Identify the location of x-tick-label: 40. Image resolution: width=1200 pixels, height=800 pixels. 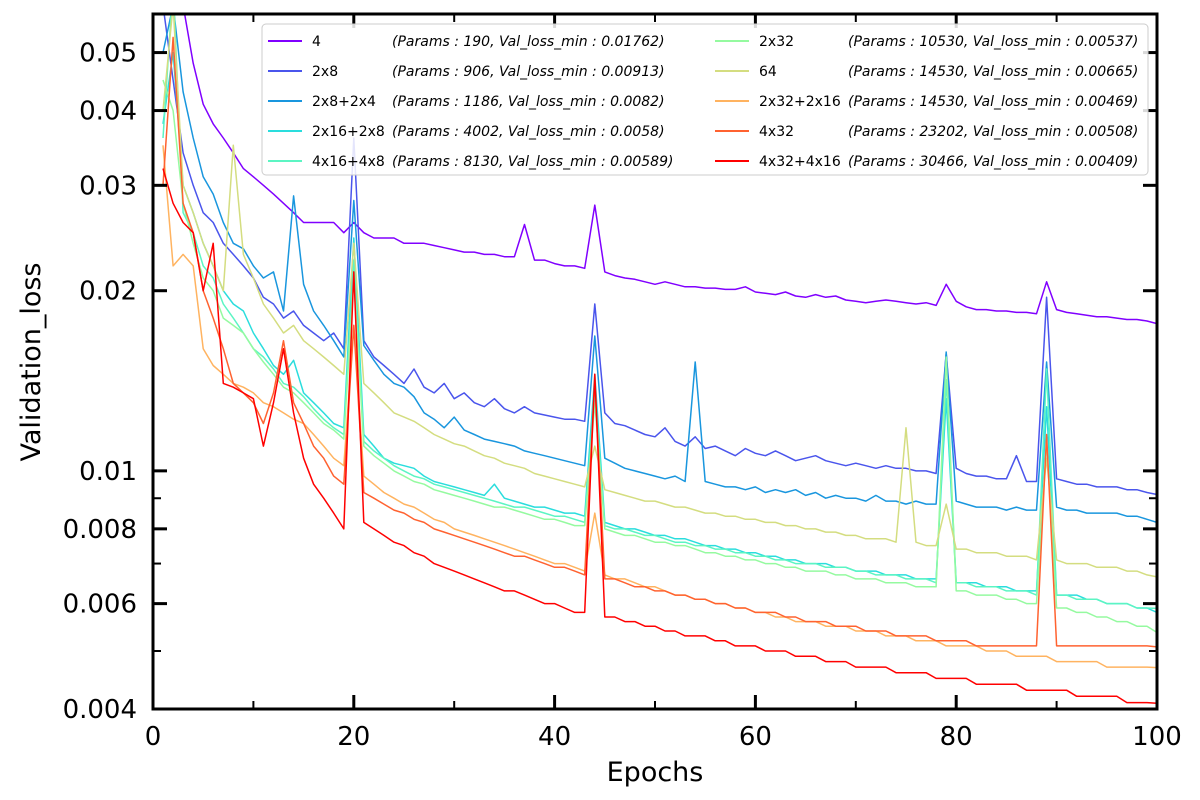
(554, 737).